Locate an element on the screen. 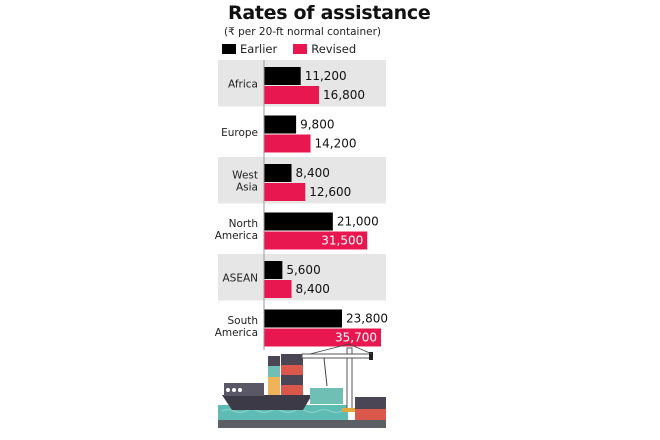  legend-item-earlier: Earlier is located at coordinates (249, 49).